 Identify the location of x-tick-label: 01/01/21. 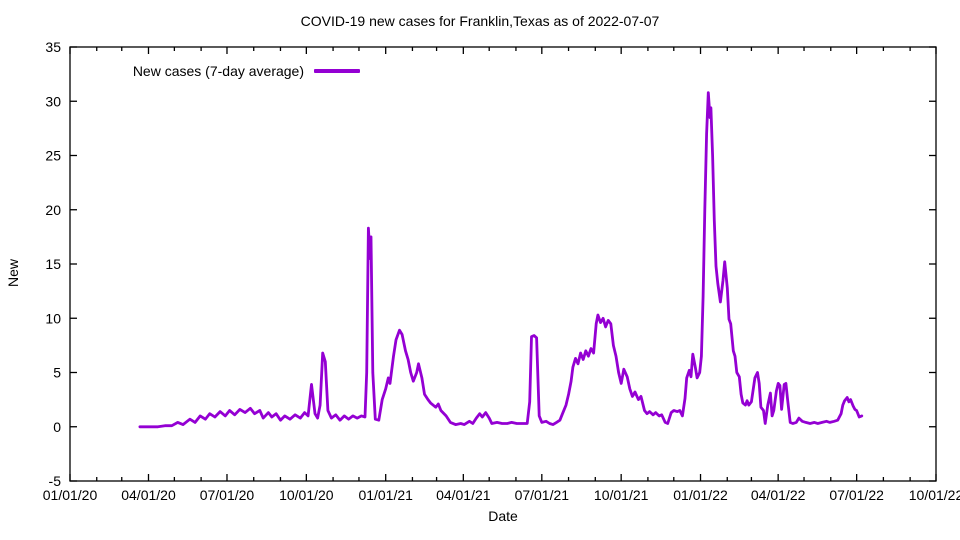
(385, 495).